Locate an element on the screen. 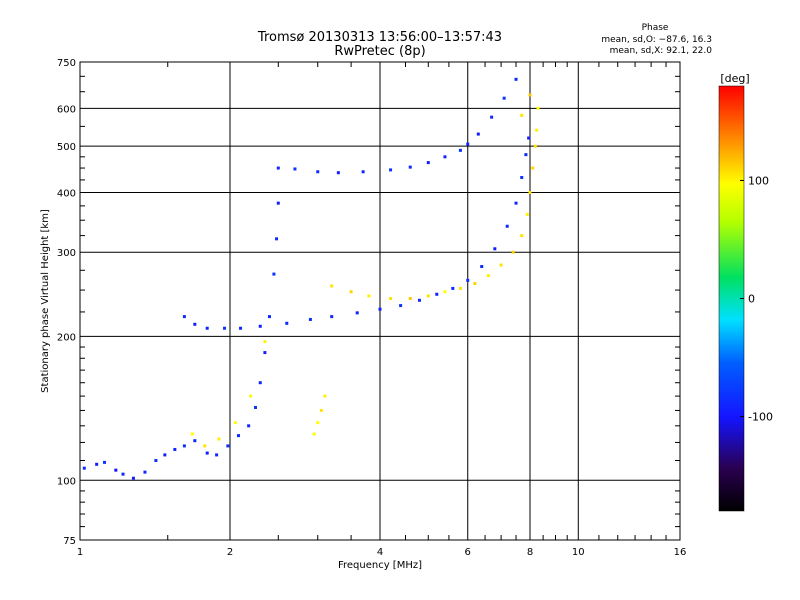 The image size is (800, 600). x-axis-label: Frequency [MHz] is located at coordinates (380, 565).